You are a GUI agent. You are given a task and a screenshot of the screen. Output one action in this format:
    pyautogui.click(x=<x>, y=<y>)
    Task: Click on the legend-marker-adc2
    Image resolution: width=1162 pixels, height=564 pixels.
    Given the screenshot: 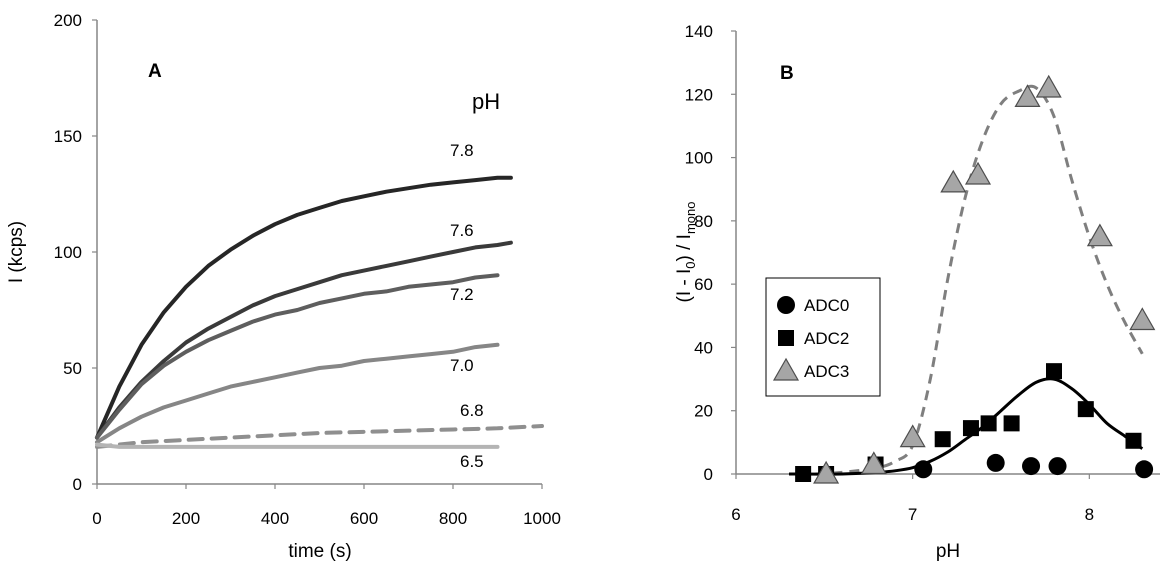 What is the action you would take?
    pyautogui.click(x=786, y=338)
    